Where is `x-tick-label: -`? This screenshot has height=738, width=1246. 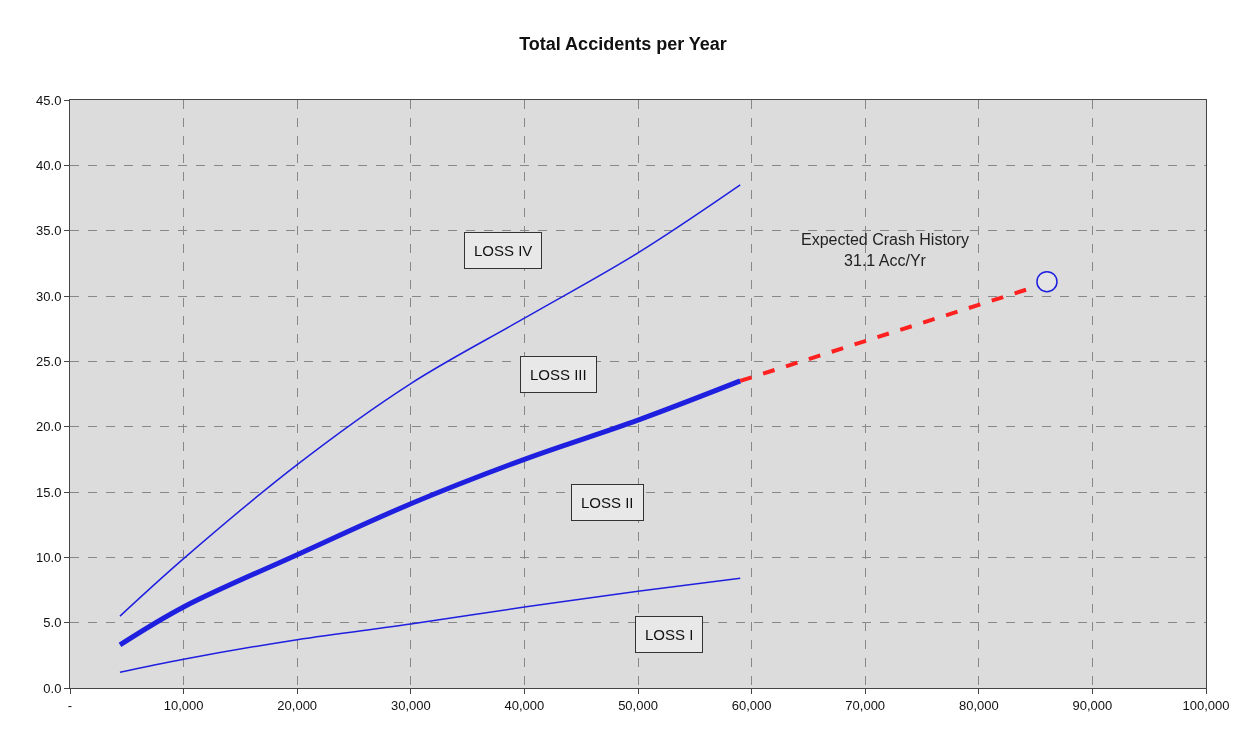
x-tick-label: - is located at coordinates (70, 705).